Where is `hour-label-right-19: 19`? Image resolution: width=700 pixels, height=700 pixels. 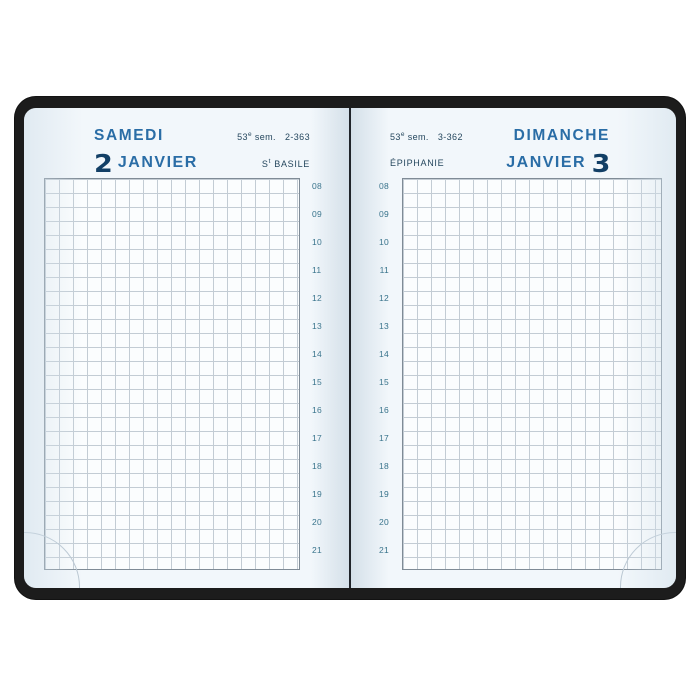 hour-label-right-19: 19 is located at coordinates (383, 494).